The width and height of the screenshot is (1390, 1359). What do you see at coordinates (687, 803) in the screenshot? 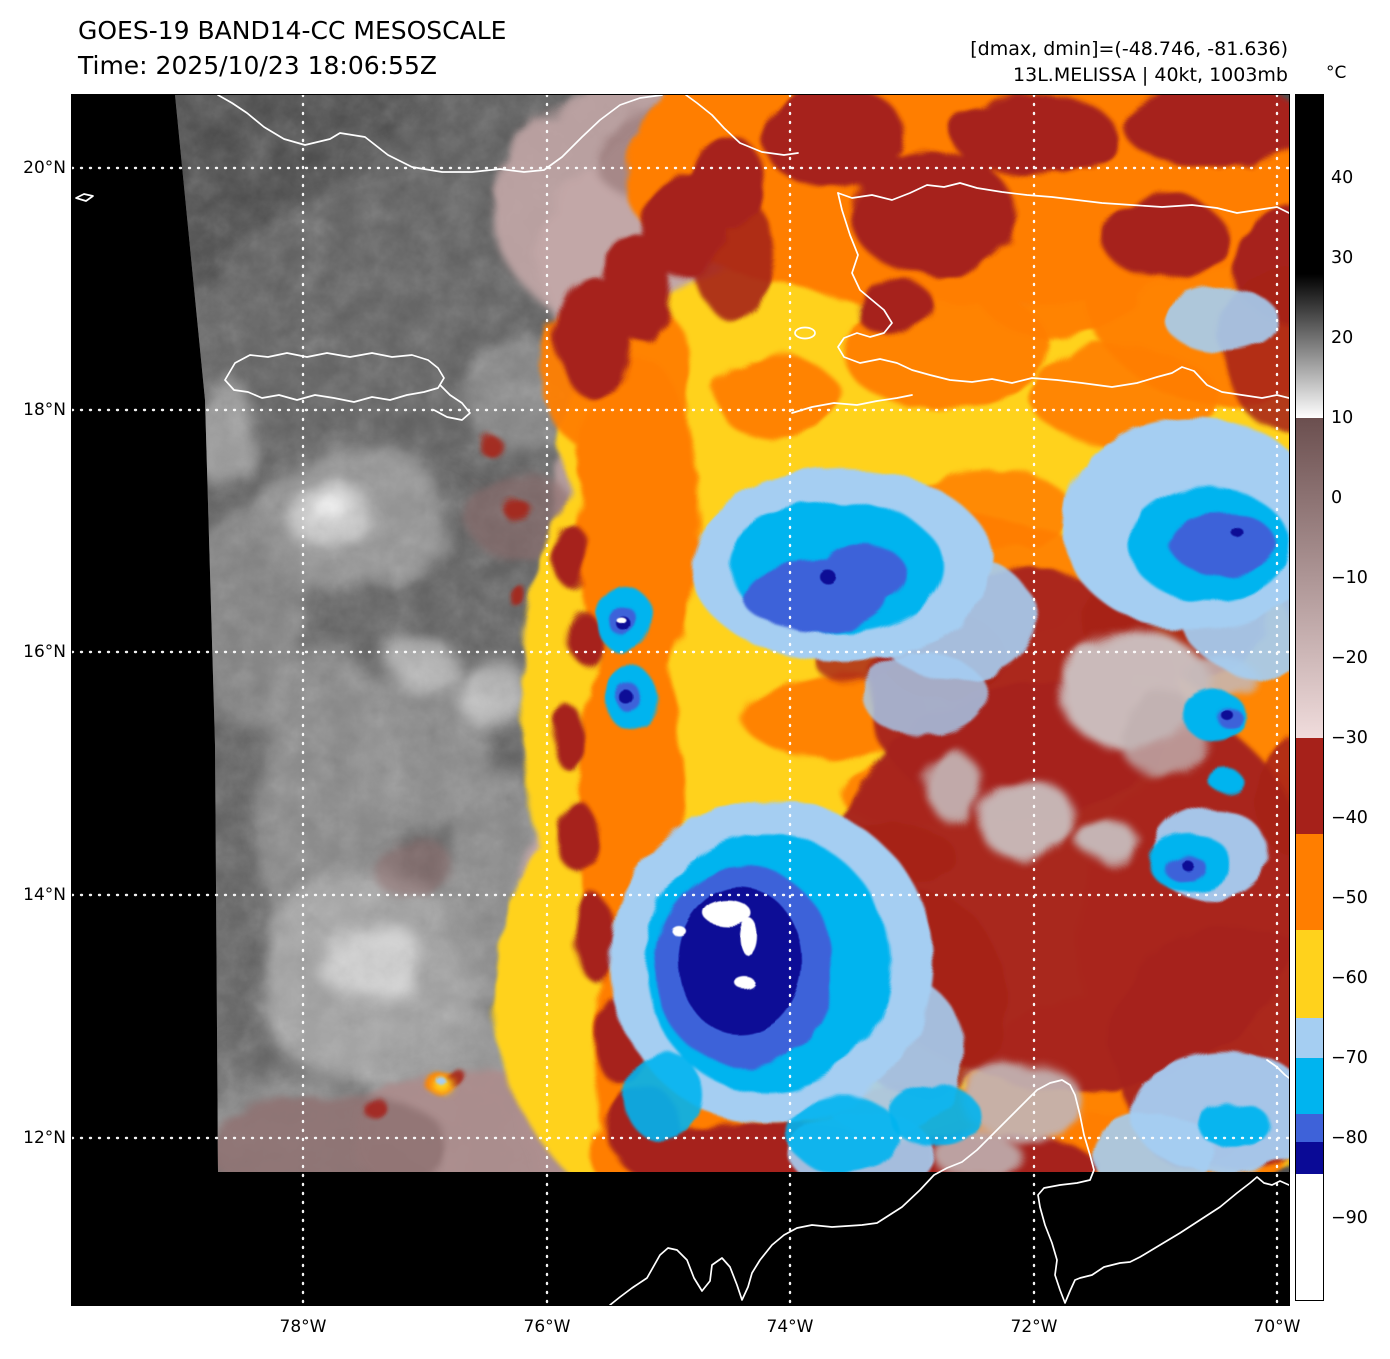
I see `imagery-layer-overshoot-white-spots` at bounding box center [687, 803].